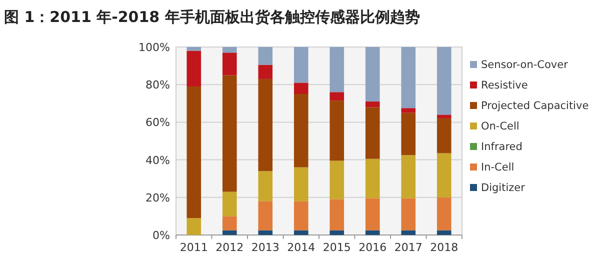 Image resolution: width=600 pixels, height=264 pixels. Describe the element at coordinates (161, 235) in the screenshot. I see `y-tick-label: 0%` at that location.